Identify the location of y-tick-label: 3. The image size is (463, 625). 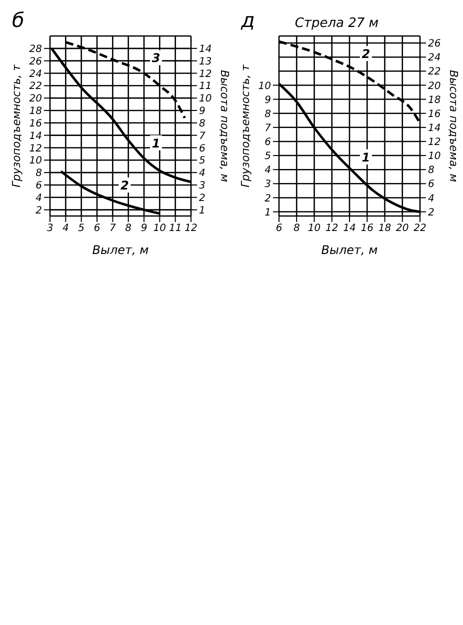
(267, 184).